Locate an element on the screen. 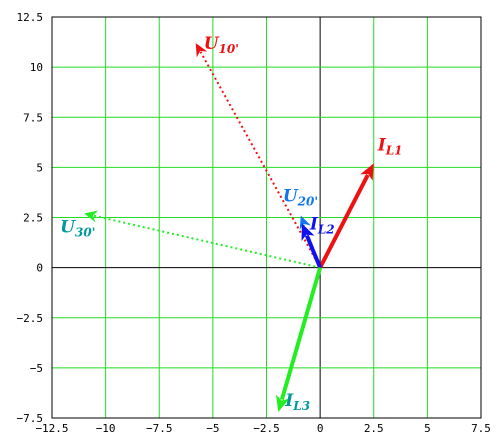 The image size is (501, 445). label-U10: U10' is located at coordinates (221, 45).